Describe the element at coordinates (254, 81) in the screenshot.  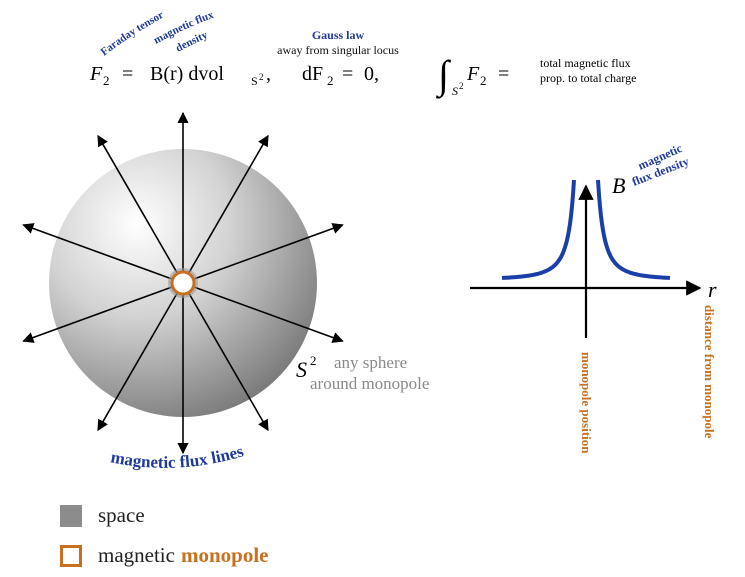
I see `faraday-rhs-sub: S` at that location.